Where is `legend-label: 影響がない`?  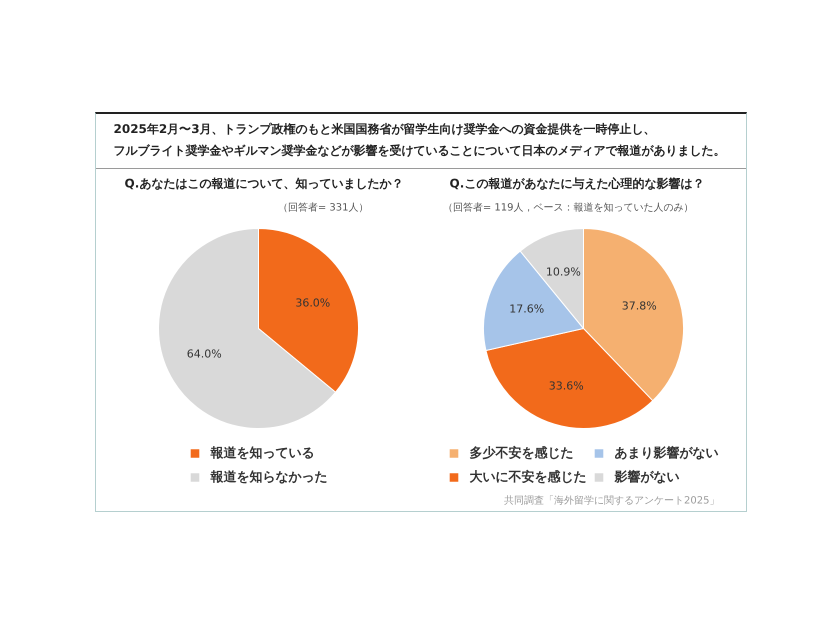 legend-label: 影響がない is located at coordinates (647, 477).